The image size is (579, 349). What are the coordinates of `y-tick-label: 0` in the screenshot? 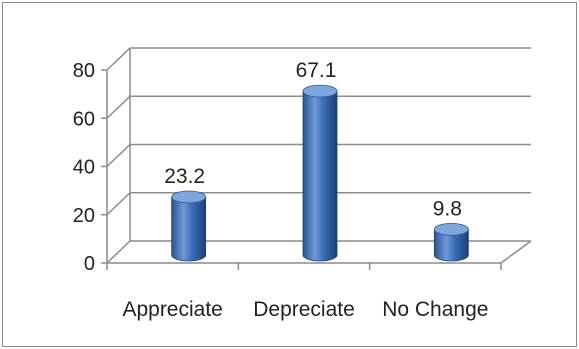 It's located at (89, 264).